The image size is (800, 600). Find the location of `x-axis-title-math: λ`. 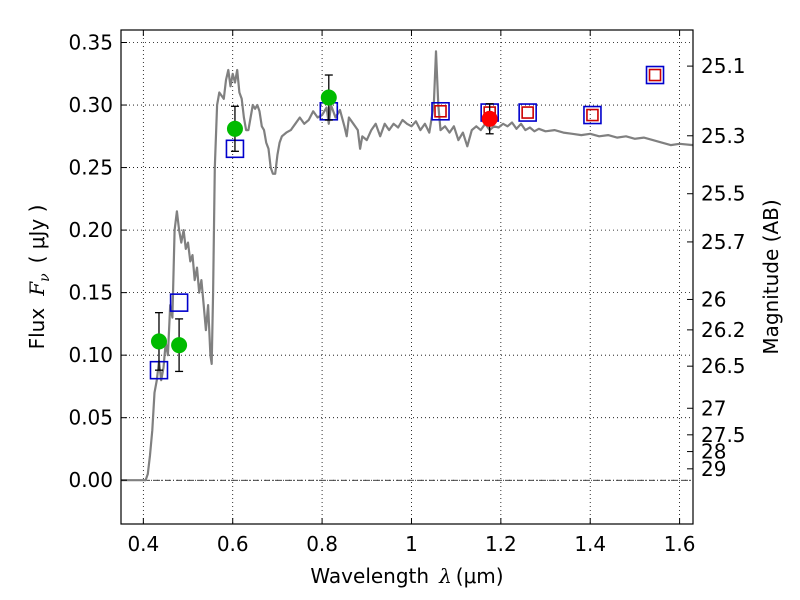

x-axis-title-math: λ is located at coordinates (445, 576).